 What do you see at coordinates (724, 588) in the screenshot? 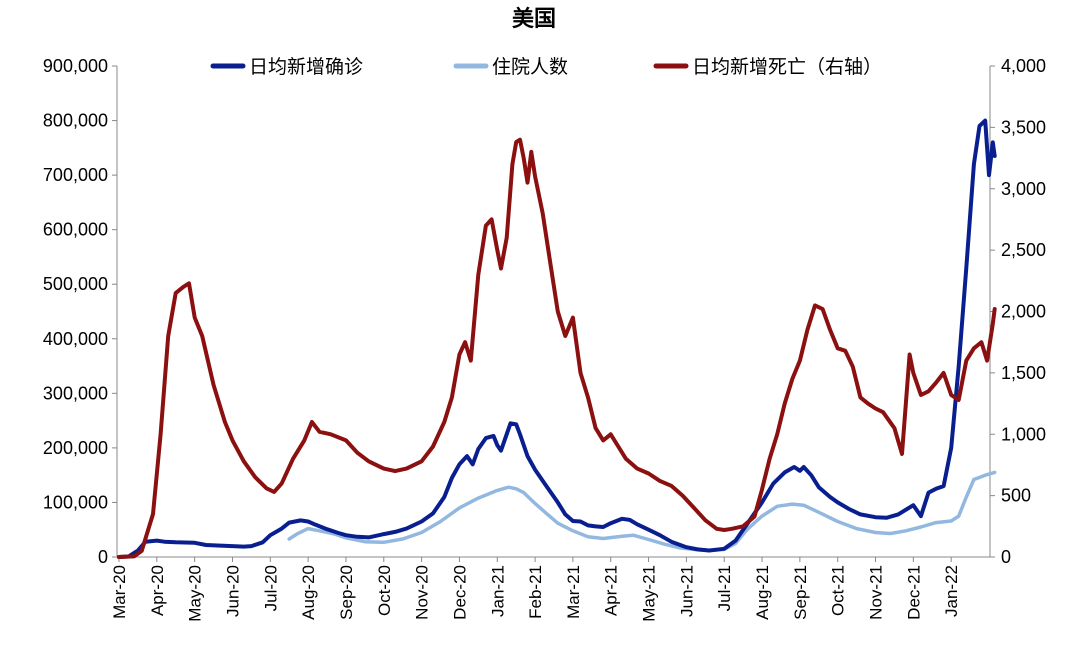
I see `x-tick-label: Jul-21` at bounding box center [724, 588].